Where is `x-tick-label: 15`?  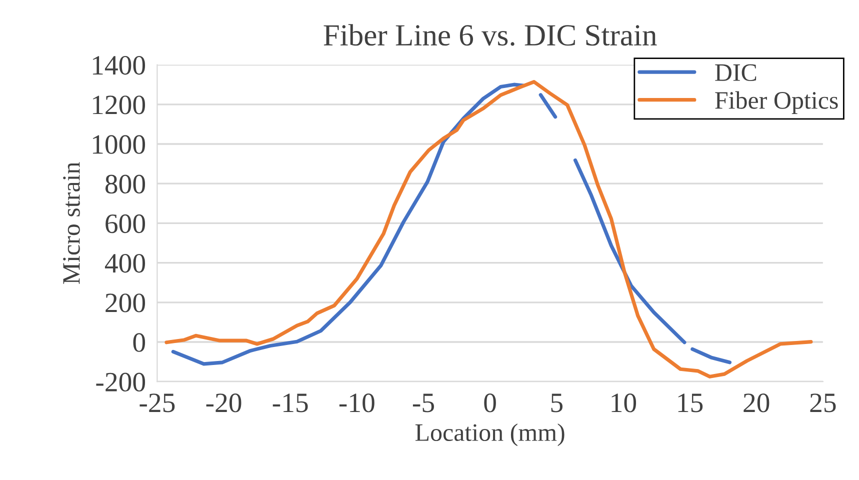
x-tick-label: 15 is located at coordinates (690, 403).